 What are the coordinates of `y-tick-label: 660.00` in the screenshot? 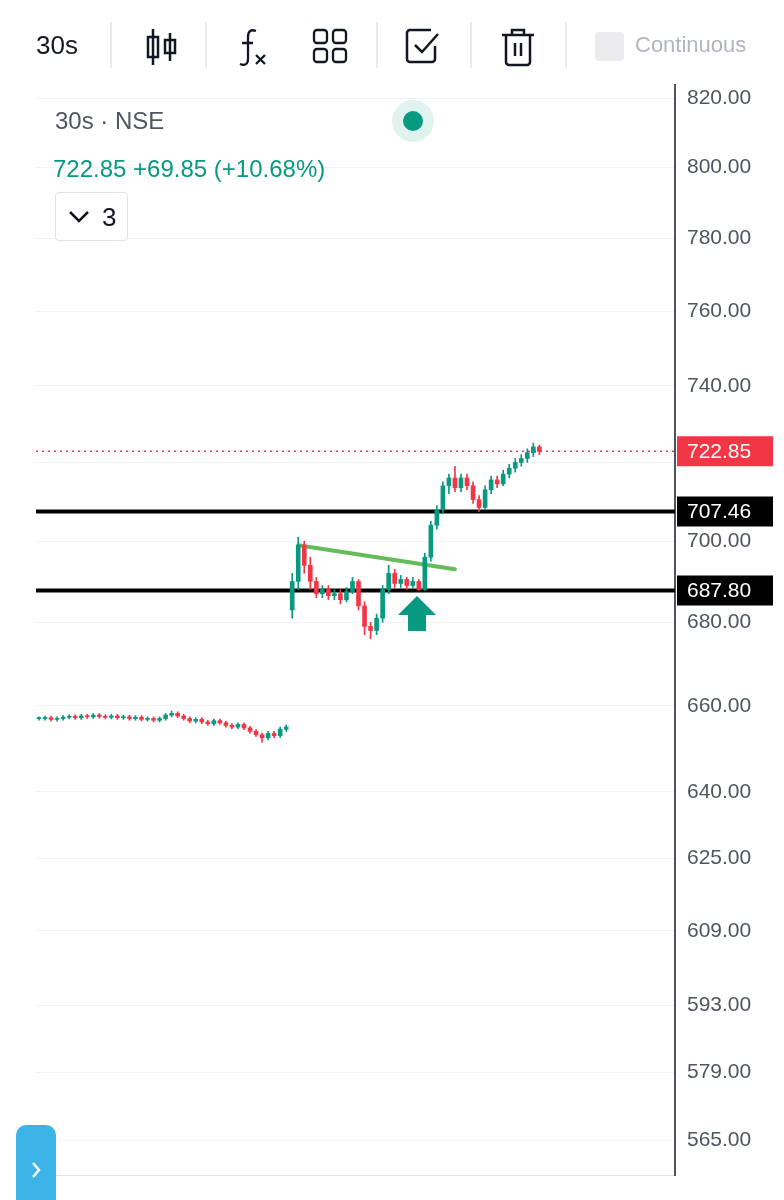 It's located at (719, 704).